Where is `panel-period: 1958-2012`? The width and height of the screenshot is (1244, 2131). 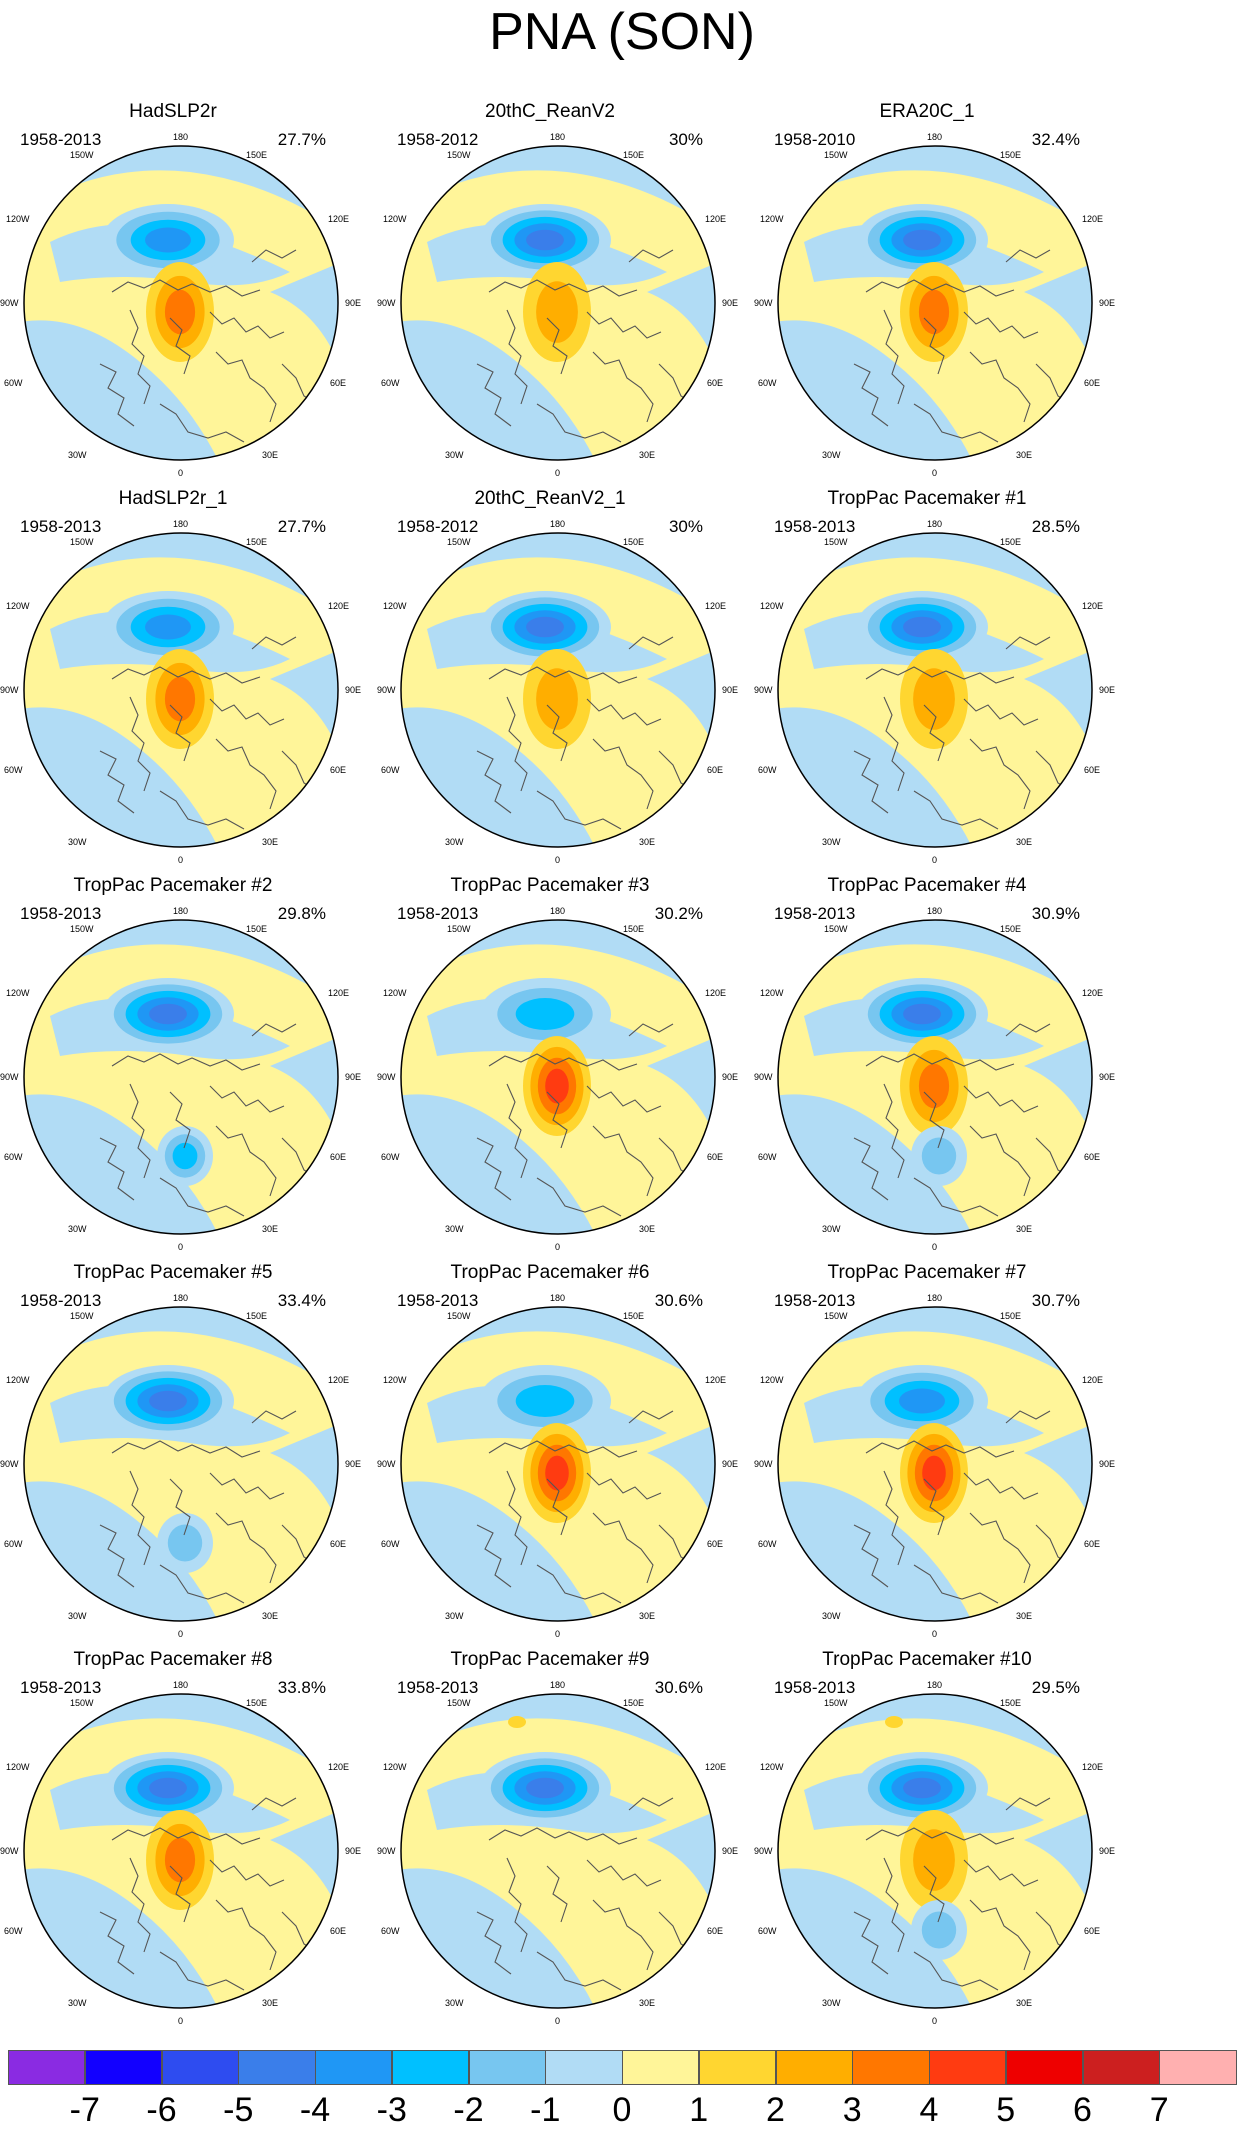 panel-period: 1958-2012 is located at coordinates (438, 139).